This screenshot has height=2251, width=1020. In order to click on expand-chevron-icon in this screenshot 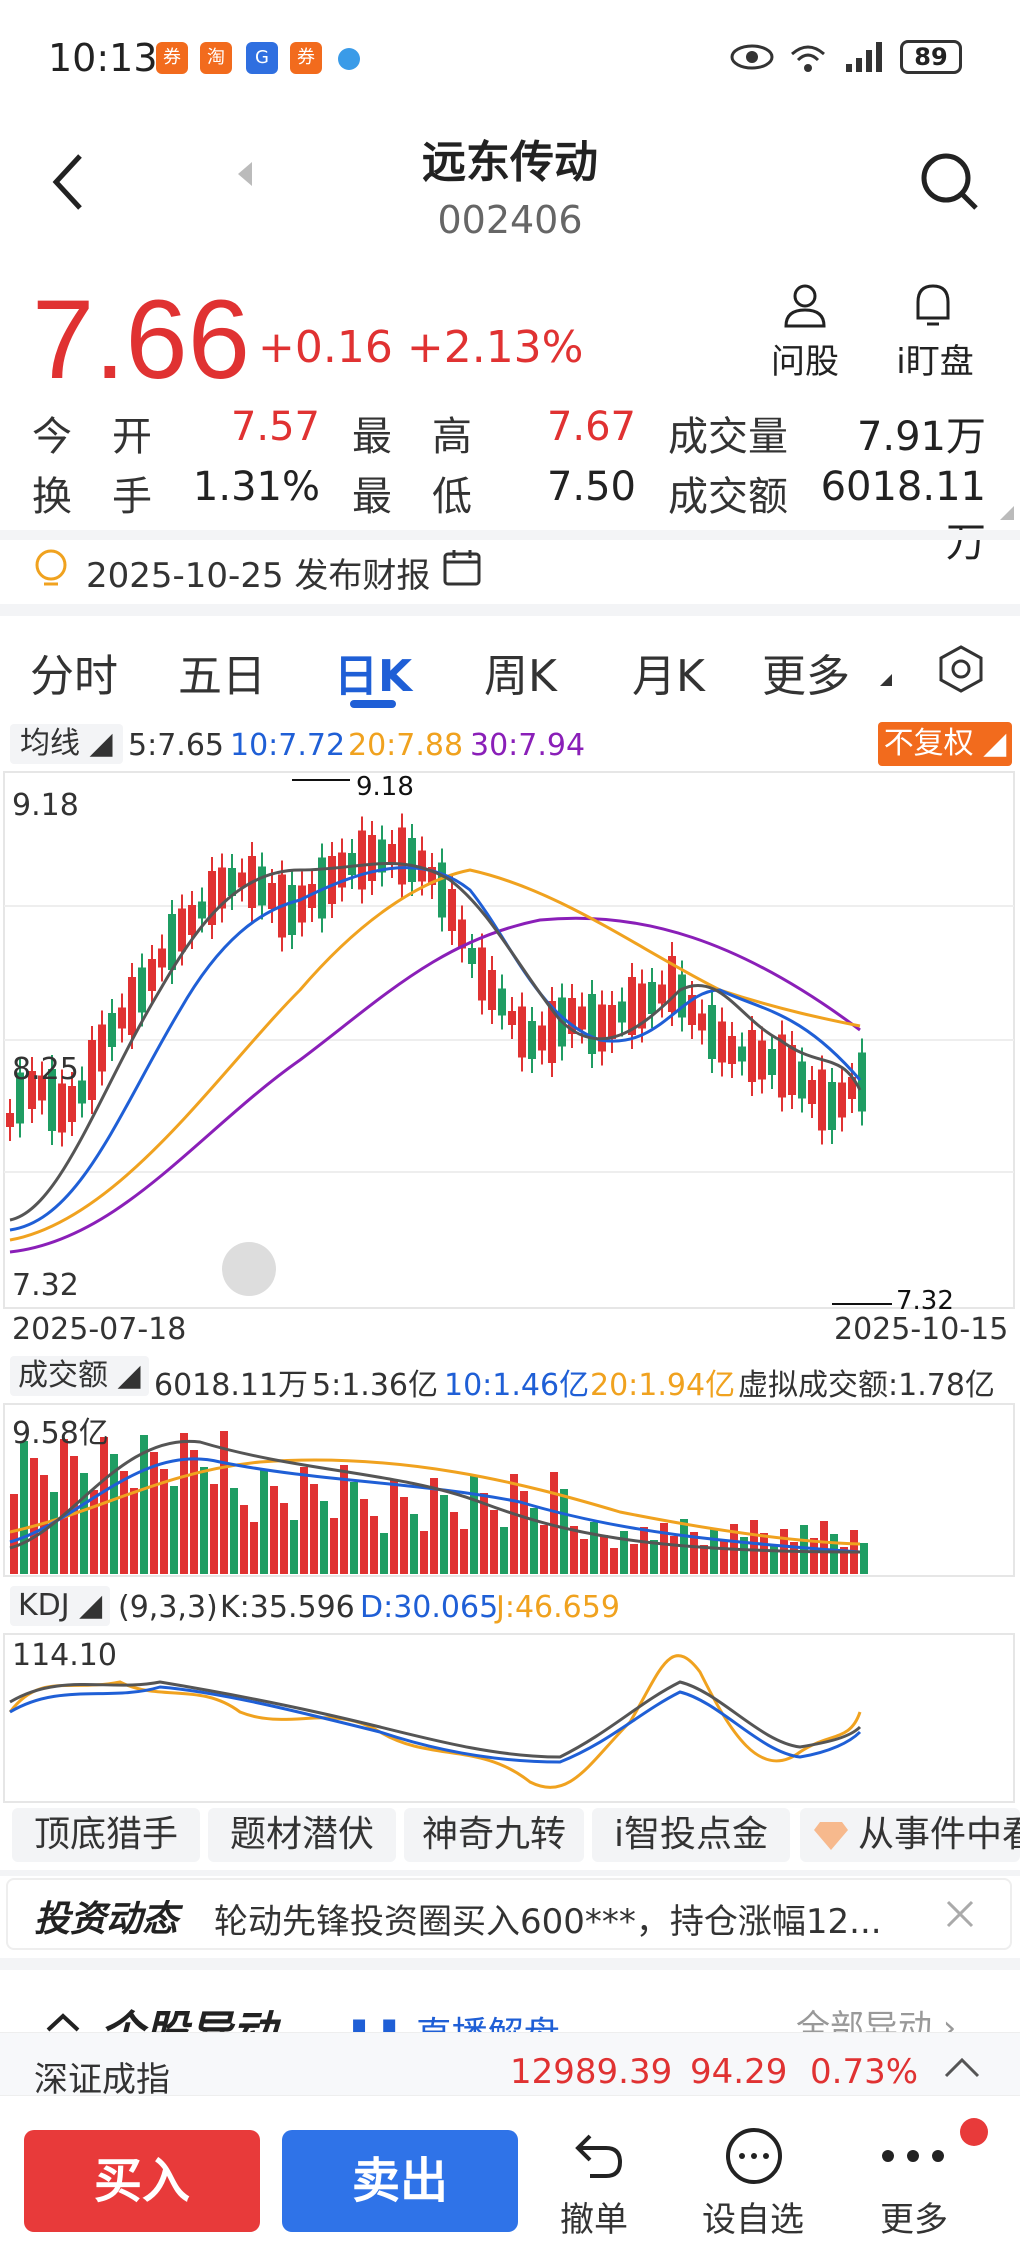, I will do `click(962, 2067)`.